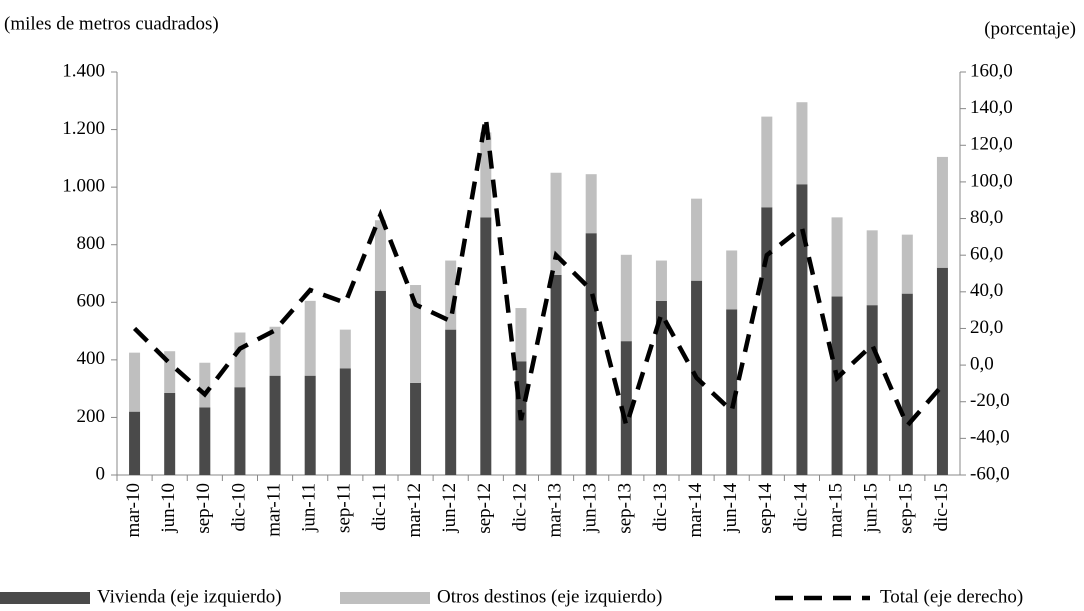 The width and height of the screenshot is (1084, 611). Describe the element at coordinates (941, 507) in the screenshot. I see `x-tick-label: dic-15` at that location.